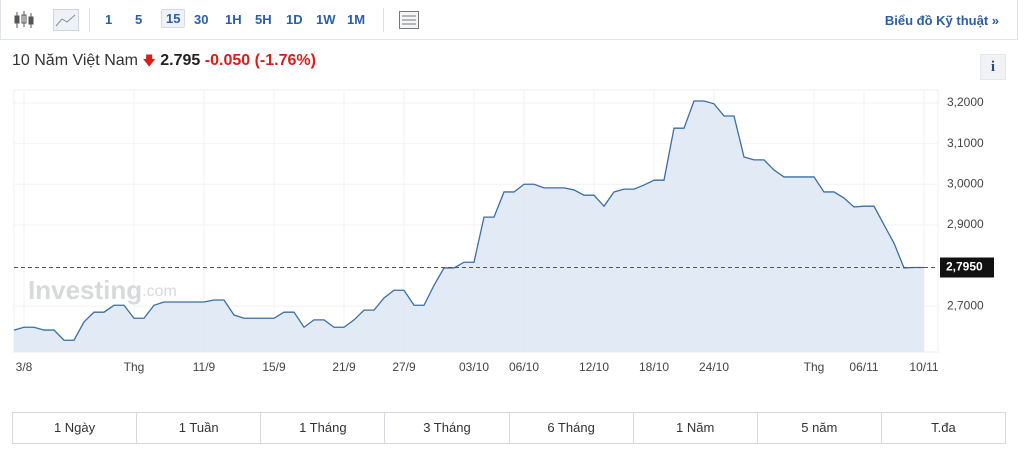 This screenshot has width=1024, height=465. Describe the element at coordinates (404, 367) in the screenshot. I see `x-tick-label: 27/9` at that location.